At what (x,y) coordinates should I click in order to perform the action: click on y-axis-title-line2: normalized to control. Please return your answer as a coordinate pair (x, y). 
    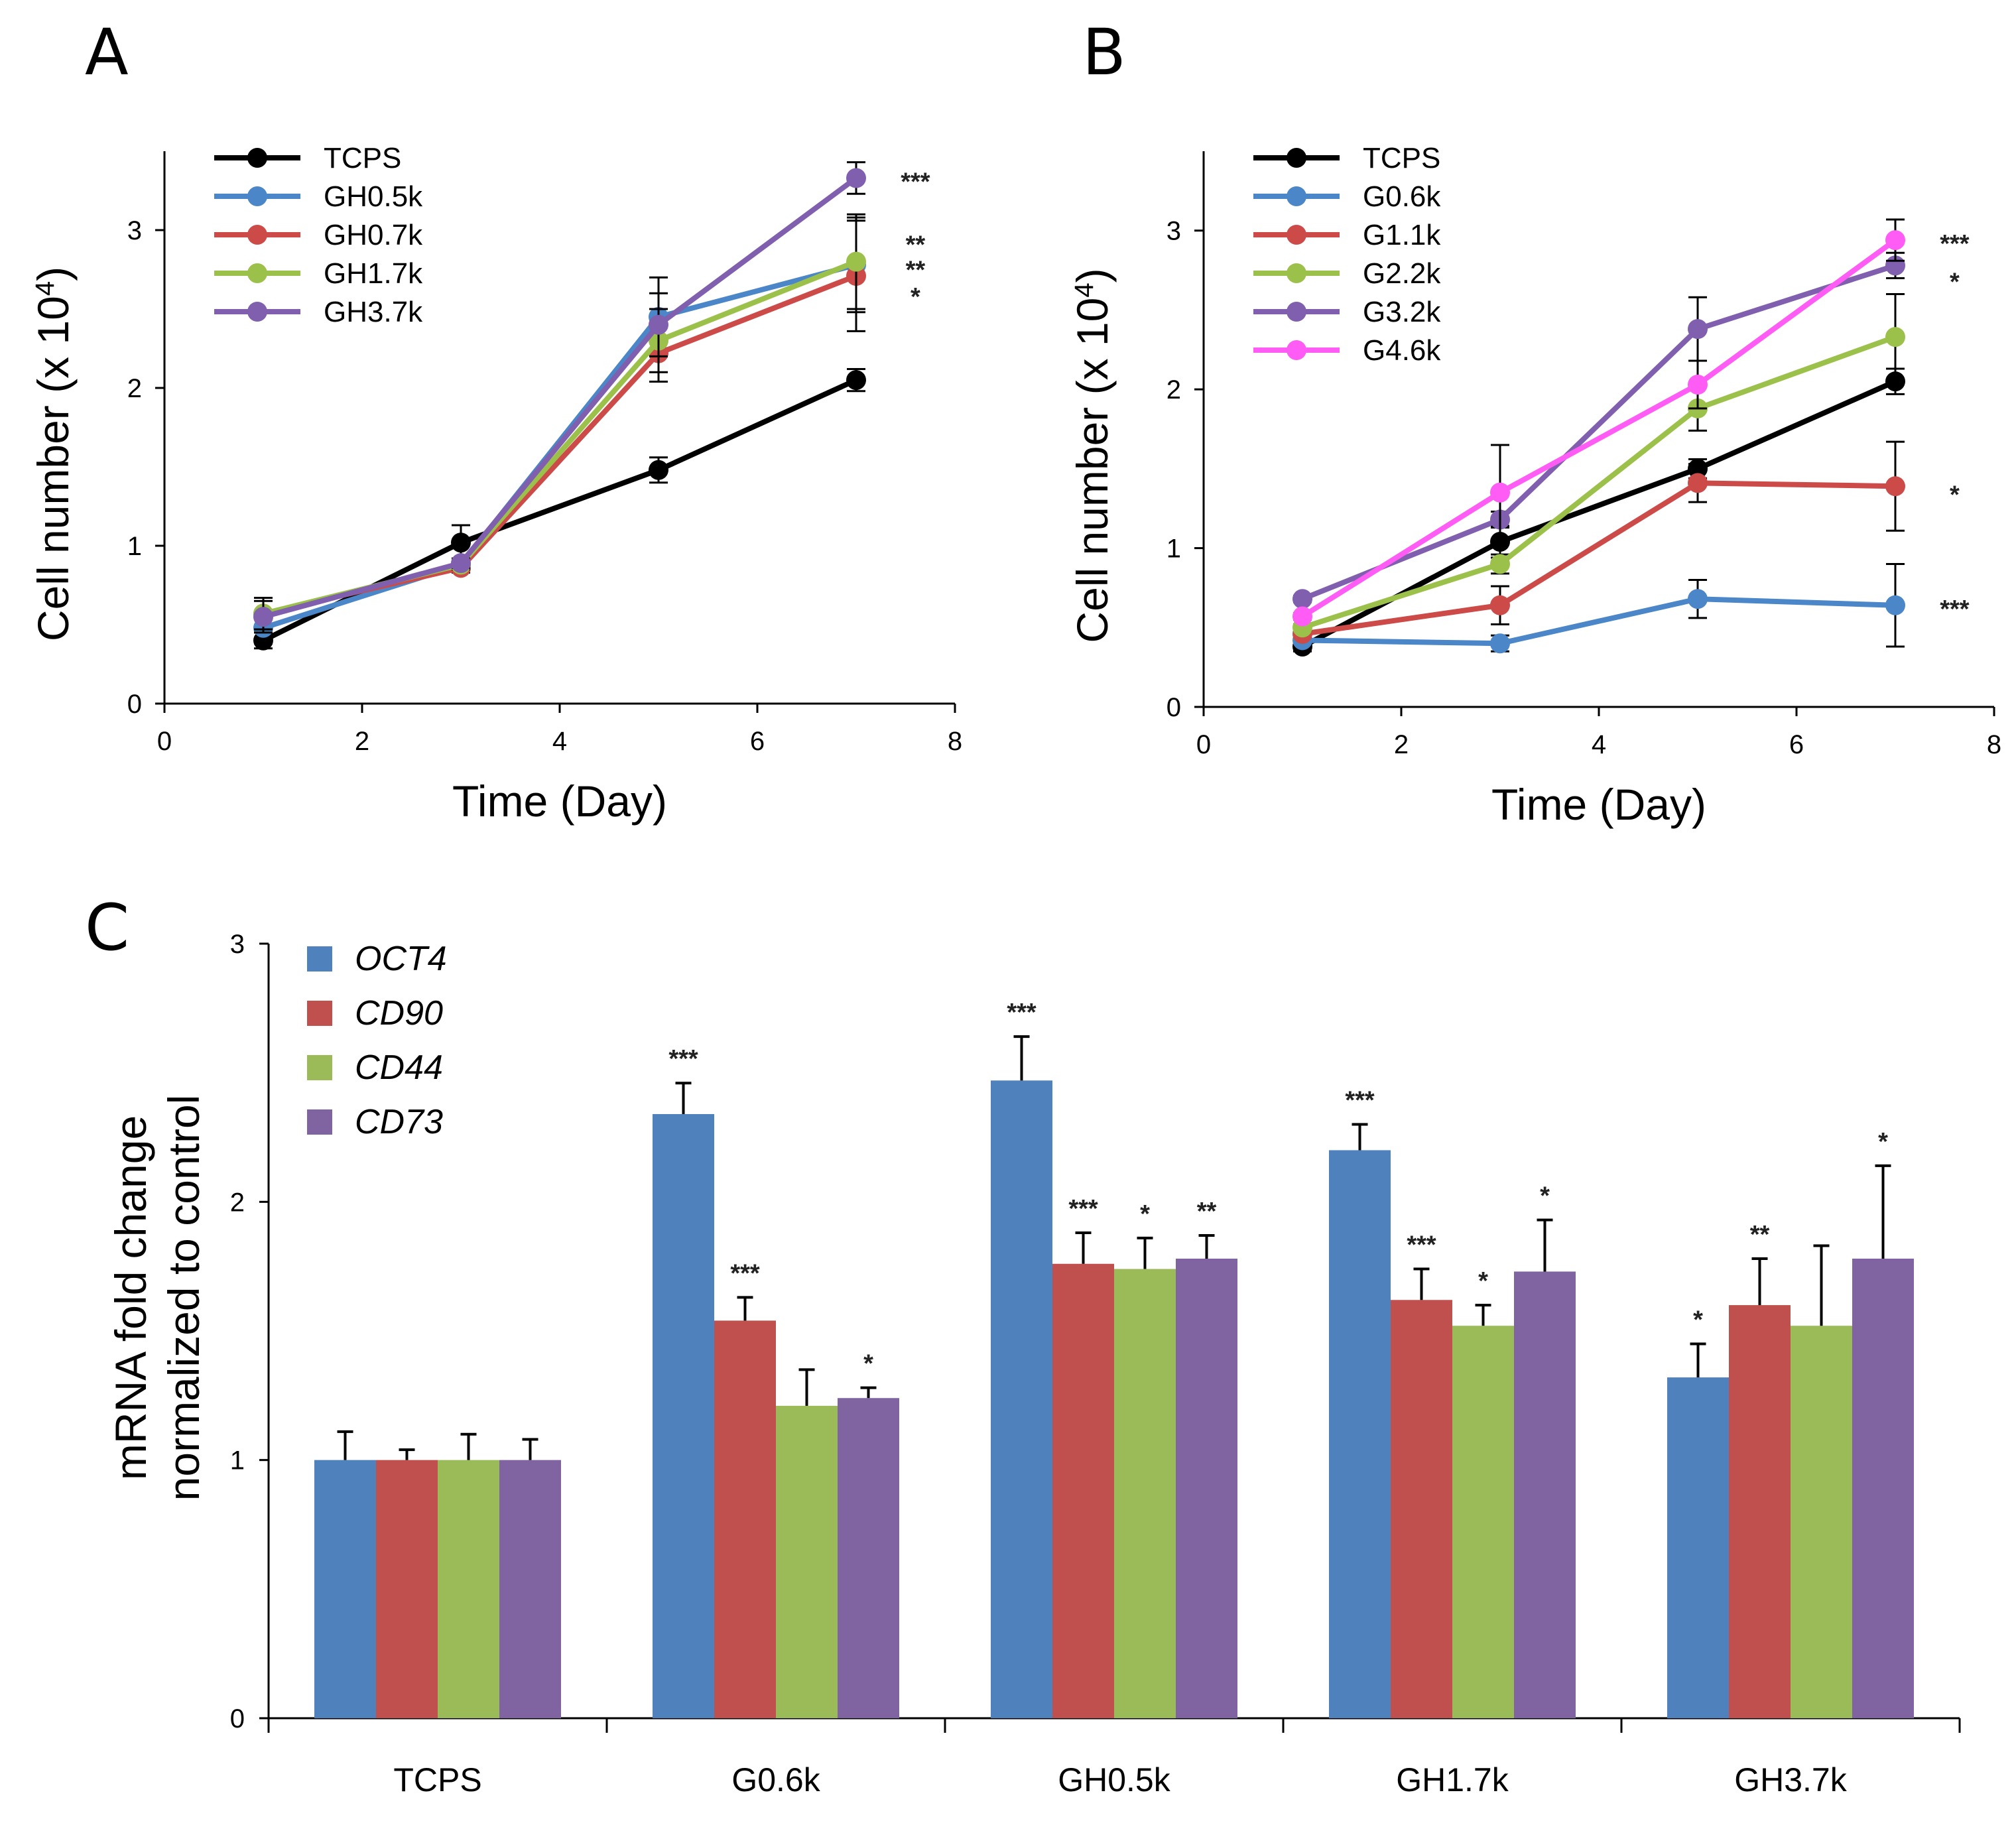
    Looking at the image, I should click on (183, 1298).